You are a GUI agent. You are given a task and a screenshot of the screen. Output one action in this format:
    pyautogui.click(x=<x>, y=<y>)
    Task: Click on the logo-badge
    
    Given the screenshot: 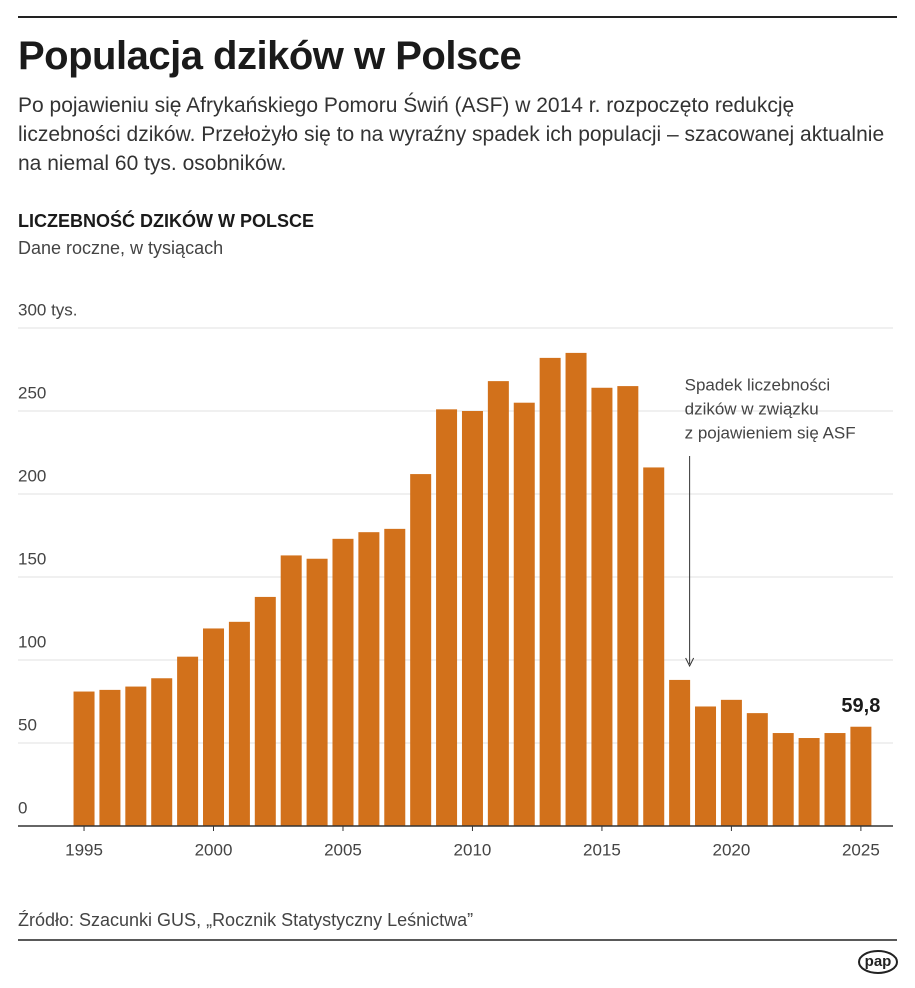 What is the action you would take?
    pyautogui.click(x=878, y=962)
    